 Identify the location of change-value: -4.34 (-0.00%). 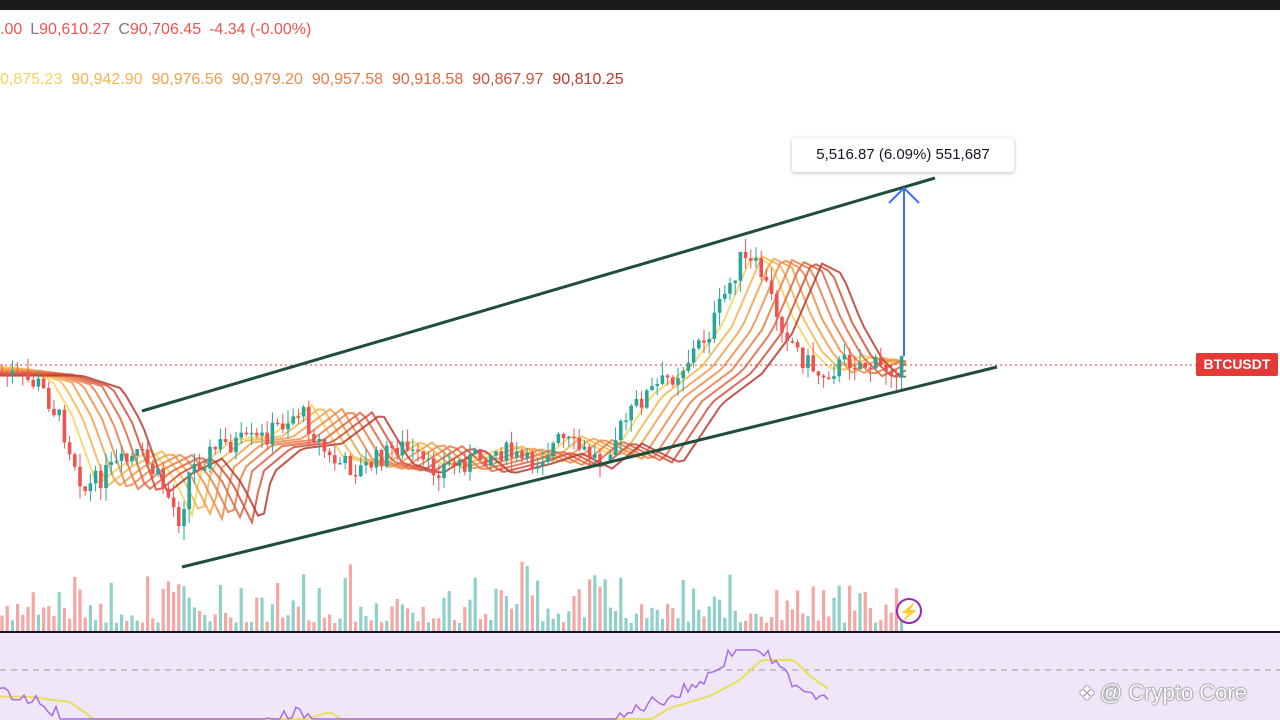
(260, 29).